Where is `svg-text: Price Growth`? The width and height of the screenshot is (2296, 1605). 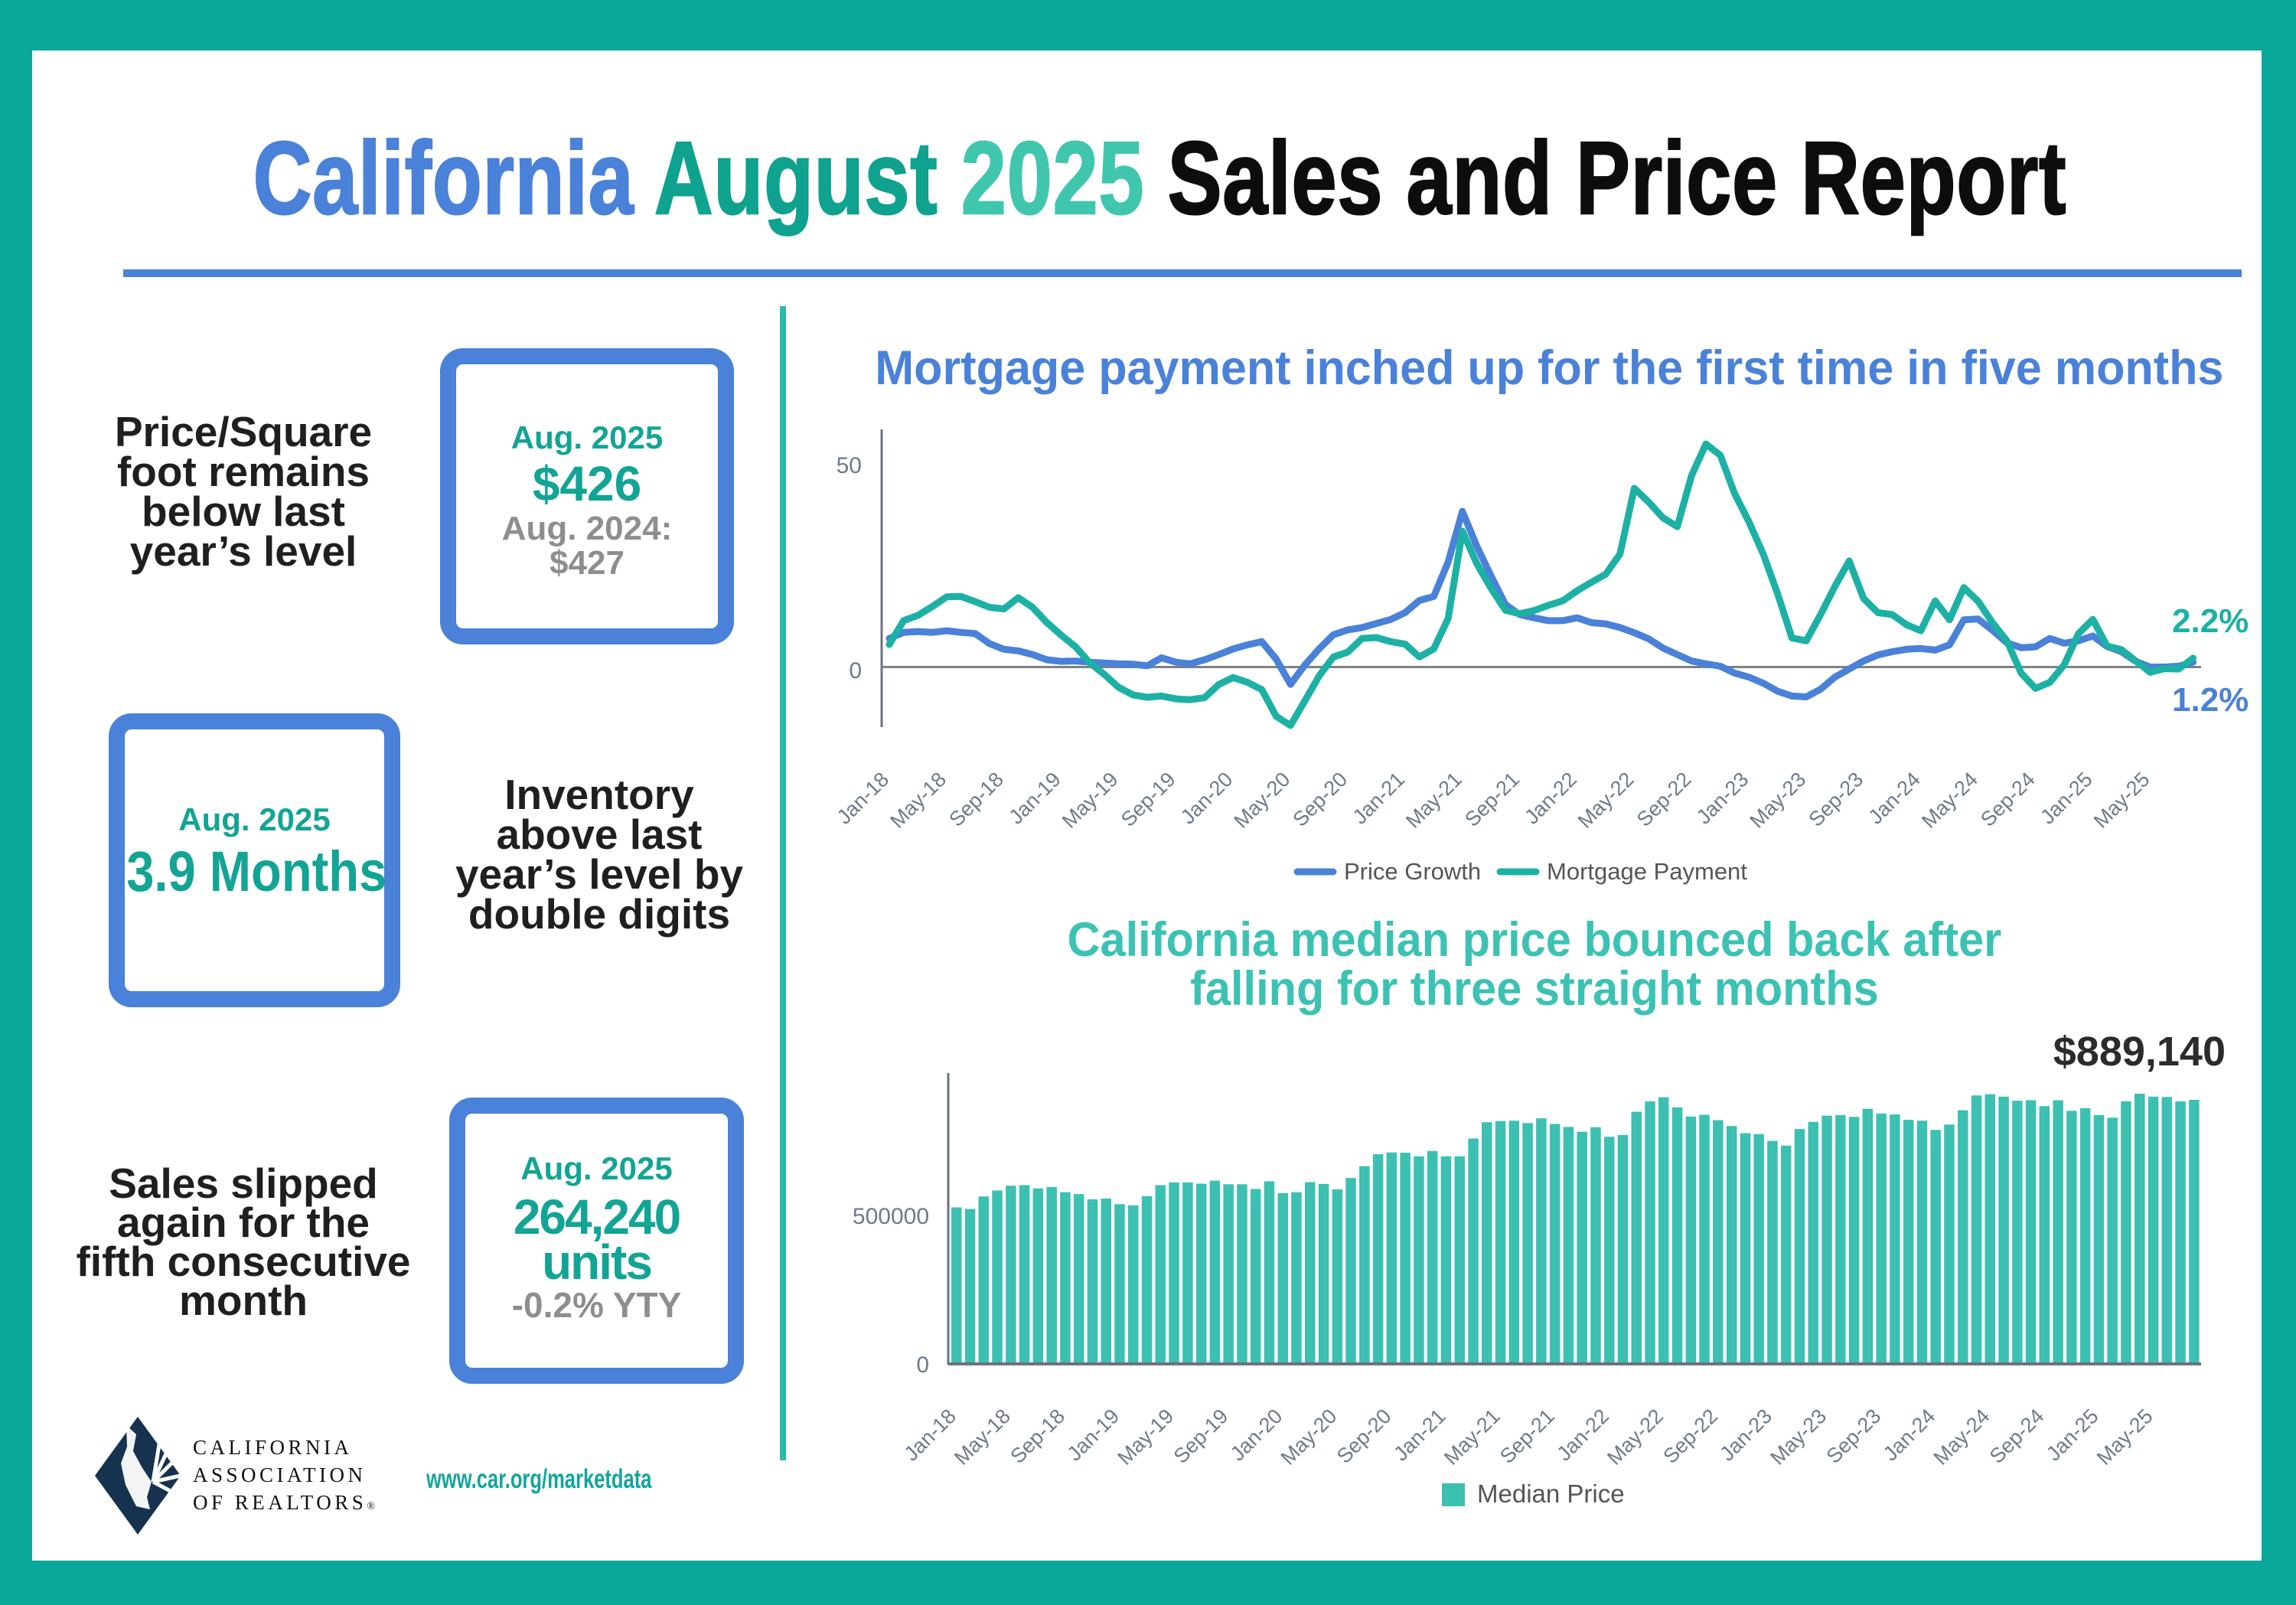
svg-text: Price Growth is located at coordinates (1412, 871).